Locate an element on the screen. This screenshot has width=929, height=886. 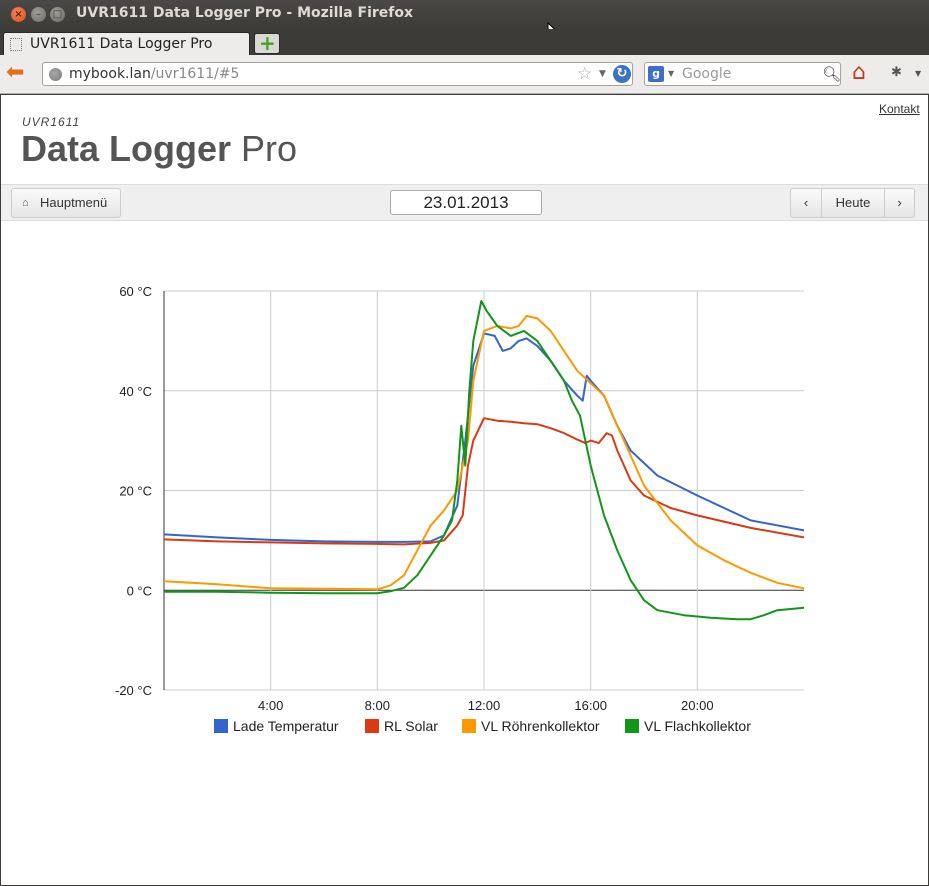
hauptmenu-button: ⌂ Hauptmenü is located at coordinates (66, 203).